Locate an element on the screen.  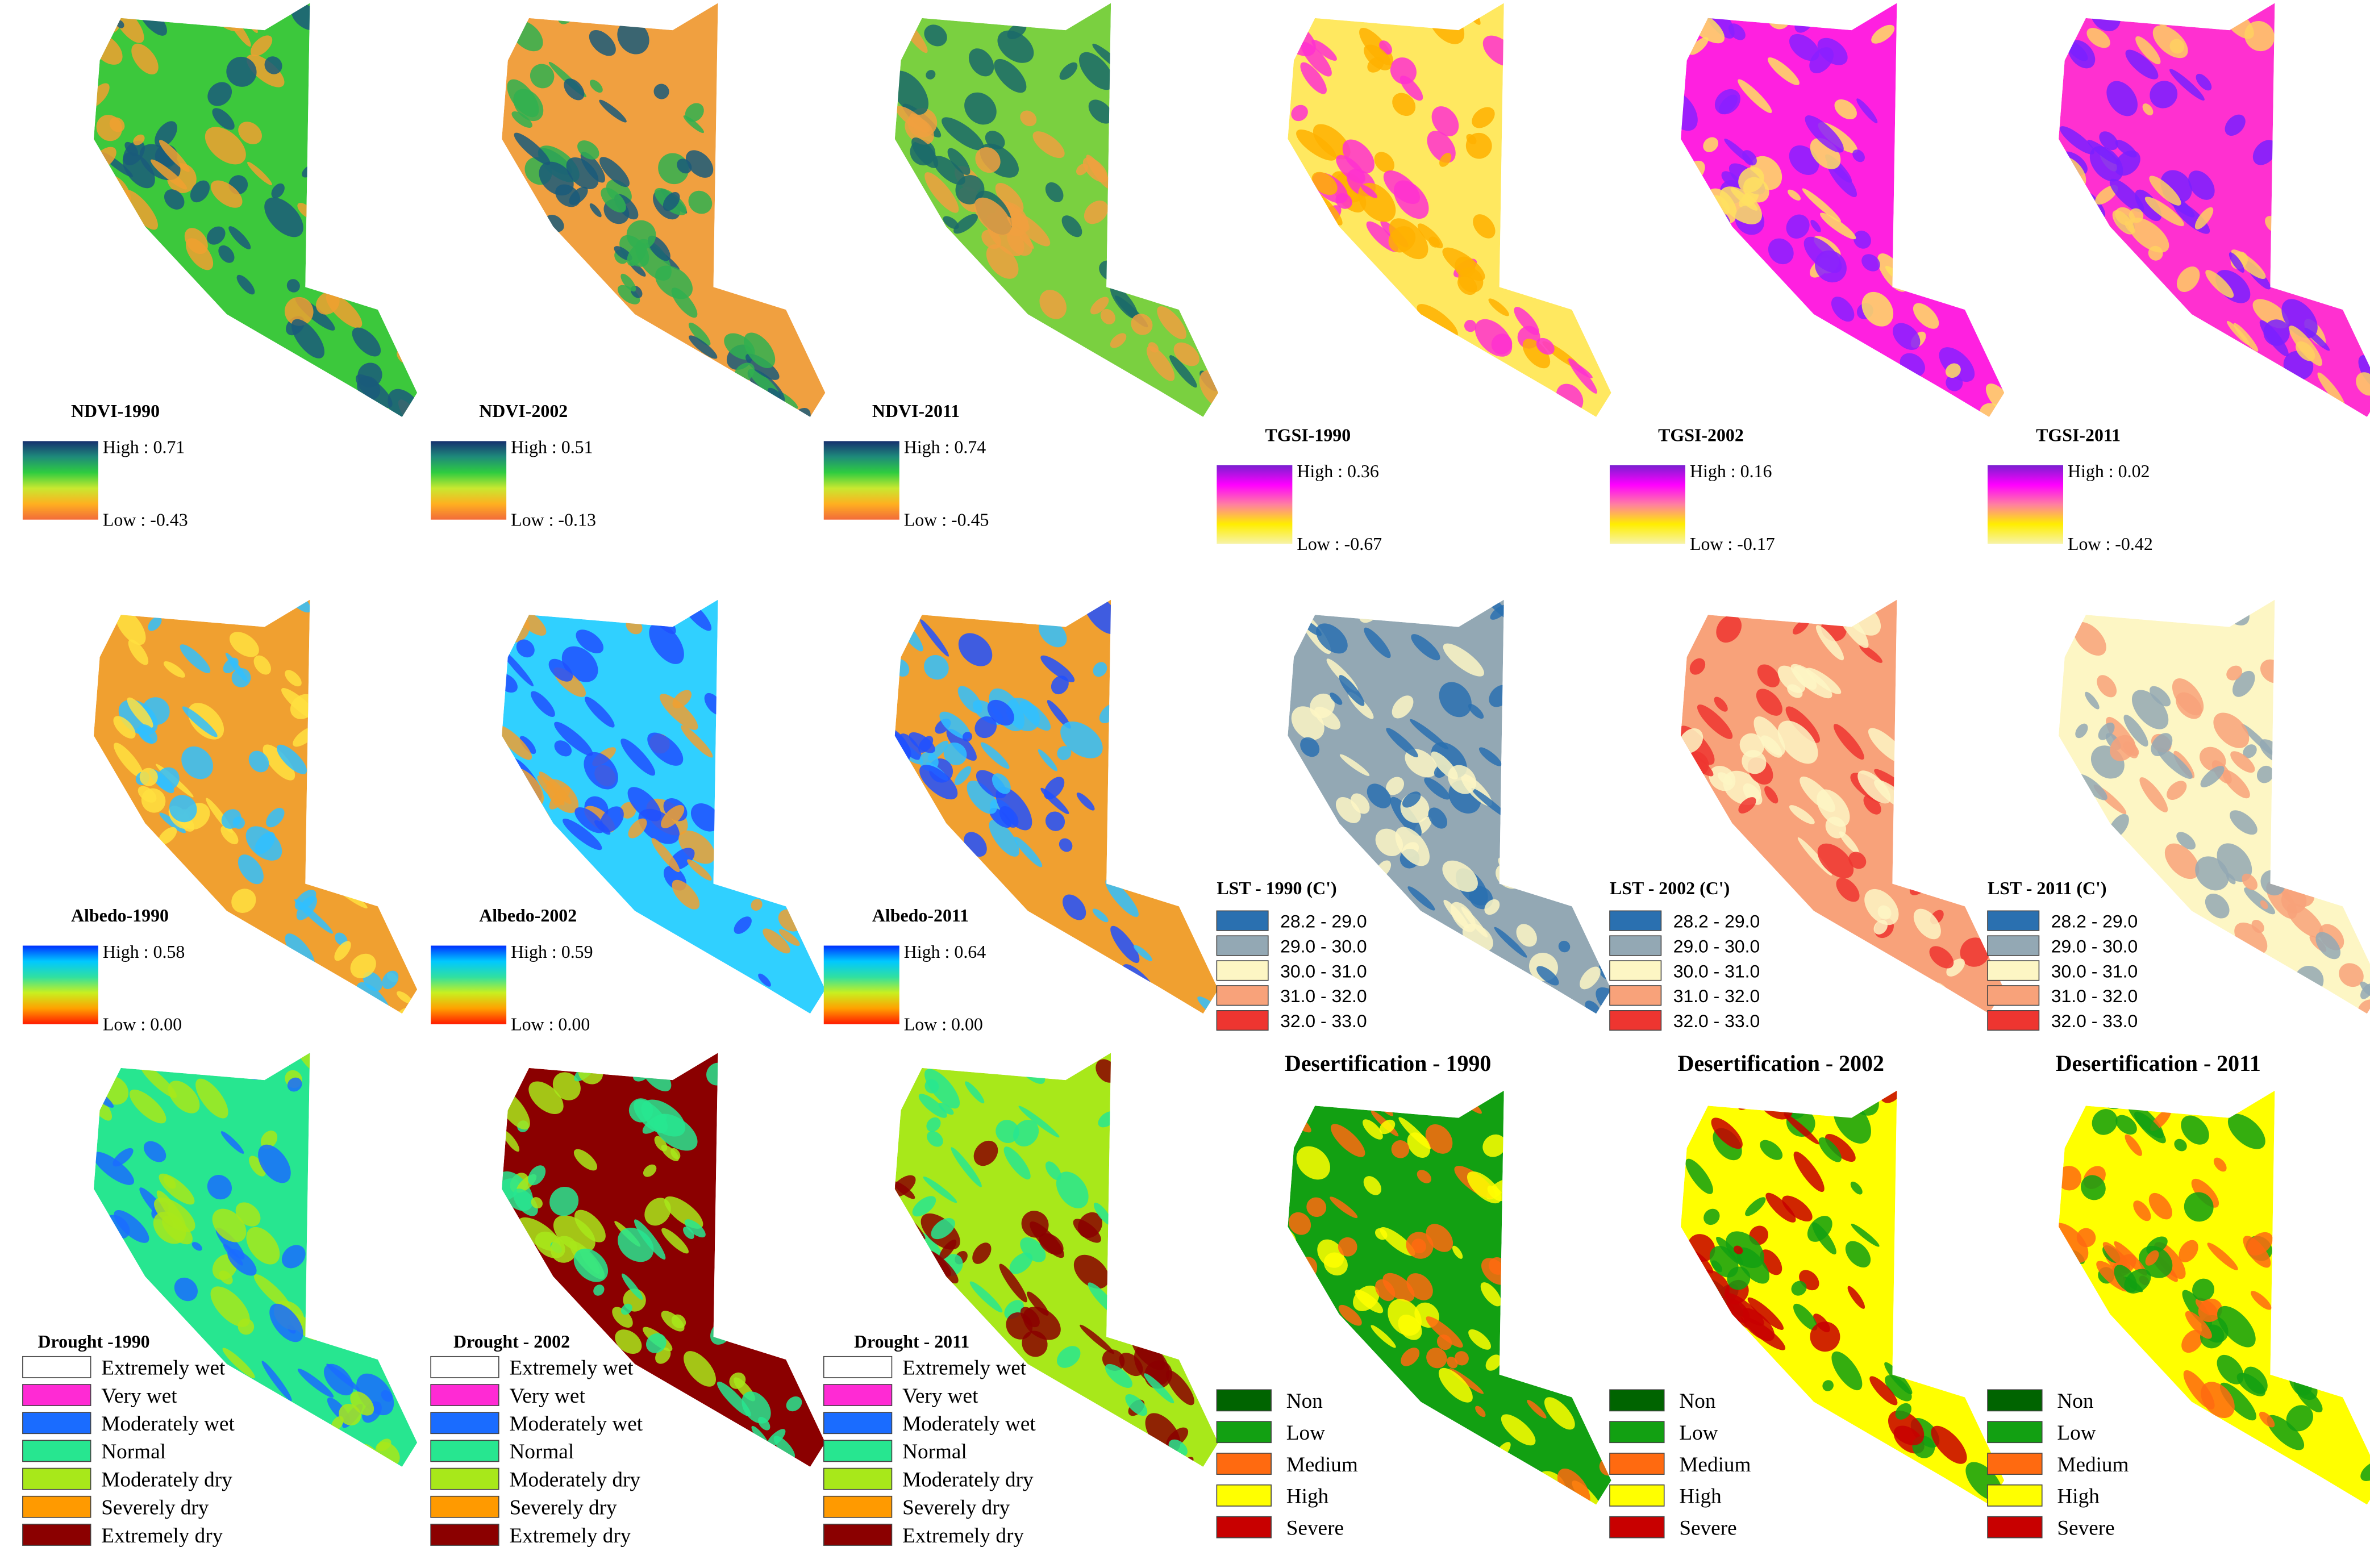
legend-low: Low : 0.00 is located at coordinates (944, 1024).